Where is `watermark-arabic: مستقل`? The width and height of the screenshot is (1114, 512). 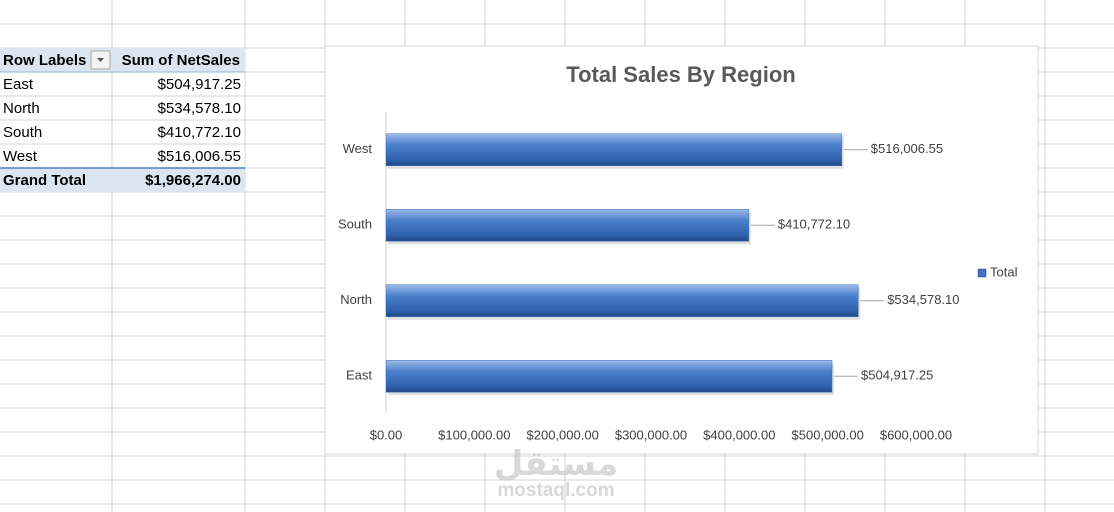 watermark-arabic: مستقل is located at coordinates (556, 464).